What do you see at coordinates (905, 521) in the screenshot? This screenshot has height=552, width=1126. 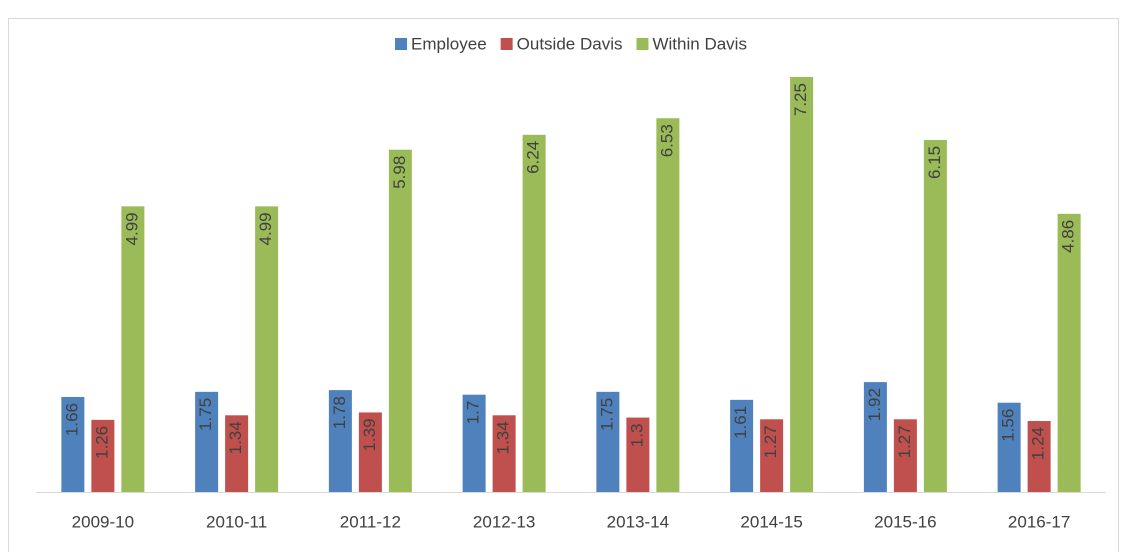 I see `x-tick-label: 2015-16` at bounding box center [905, 521].